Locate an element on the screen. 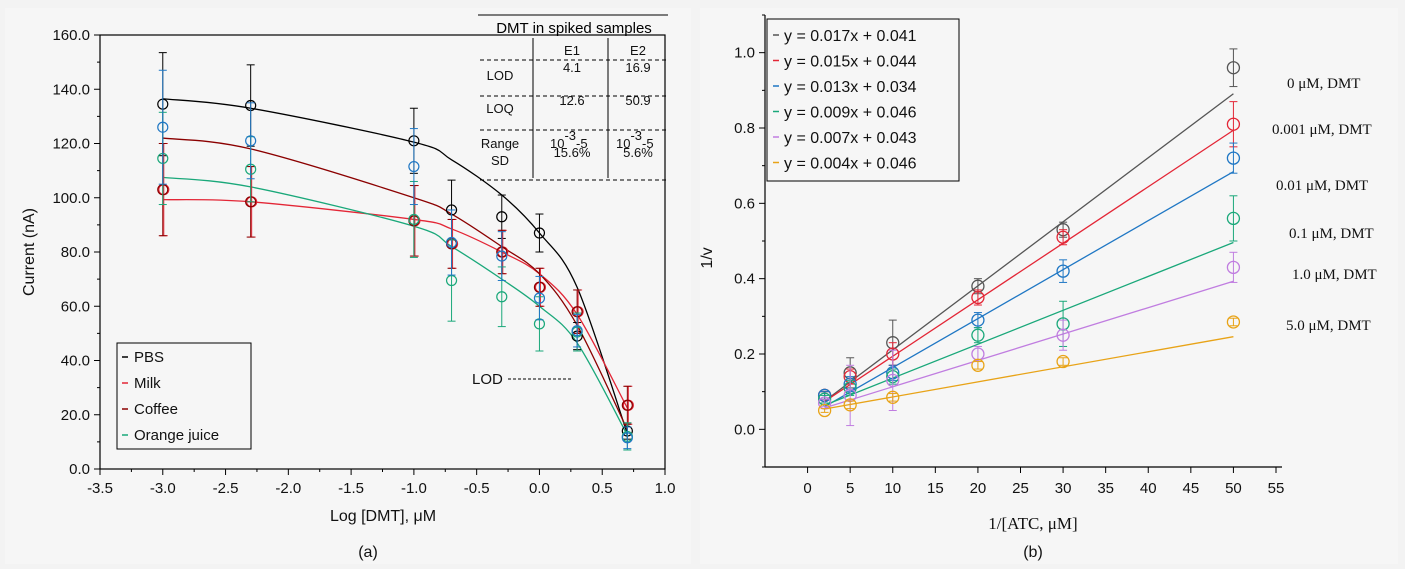 This screenshot has height=569, width=1405. chart-a-ytick-label: 80.0 is located at coordinates (75, 252).